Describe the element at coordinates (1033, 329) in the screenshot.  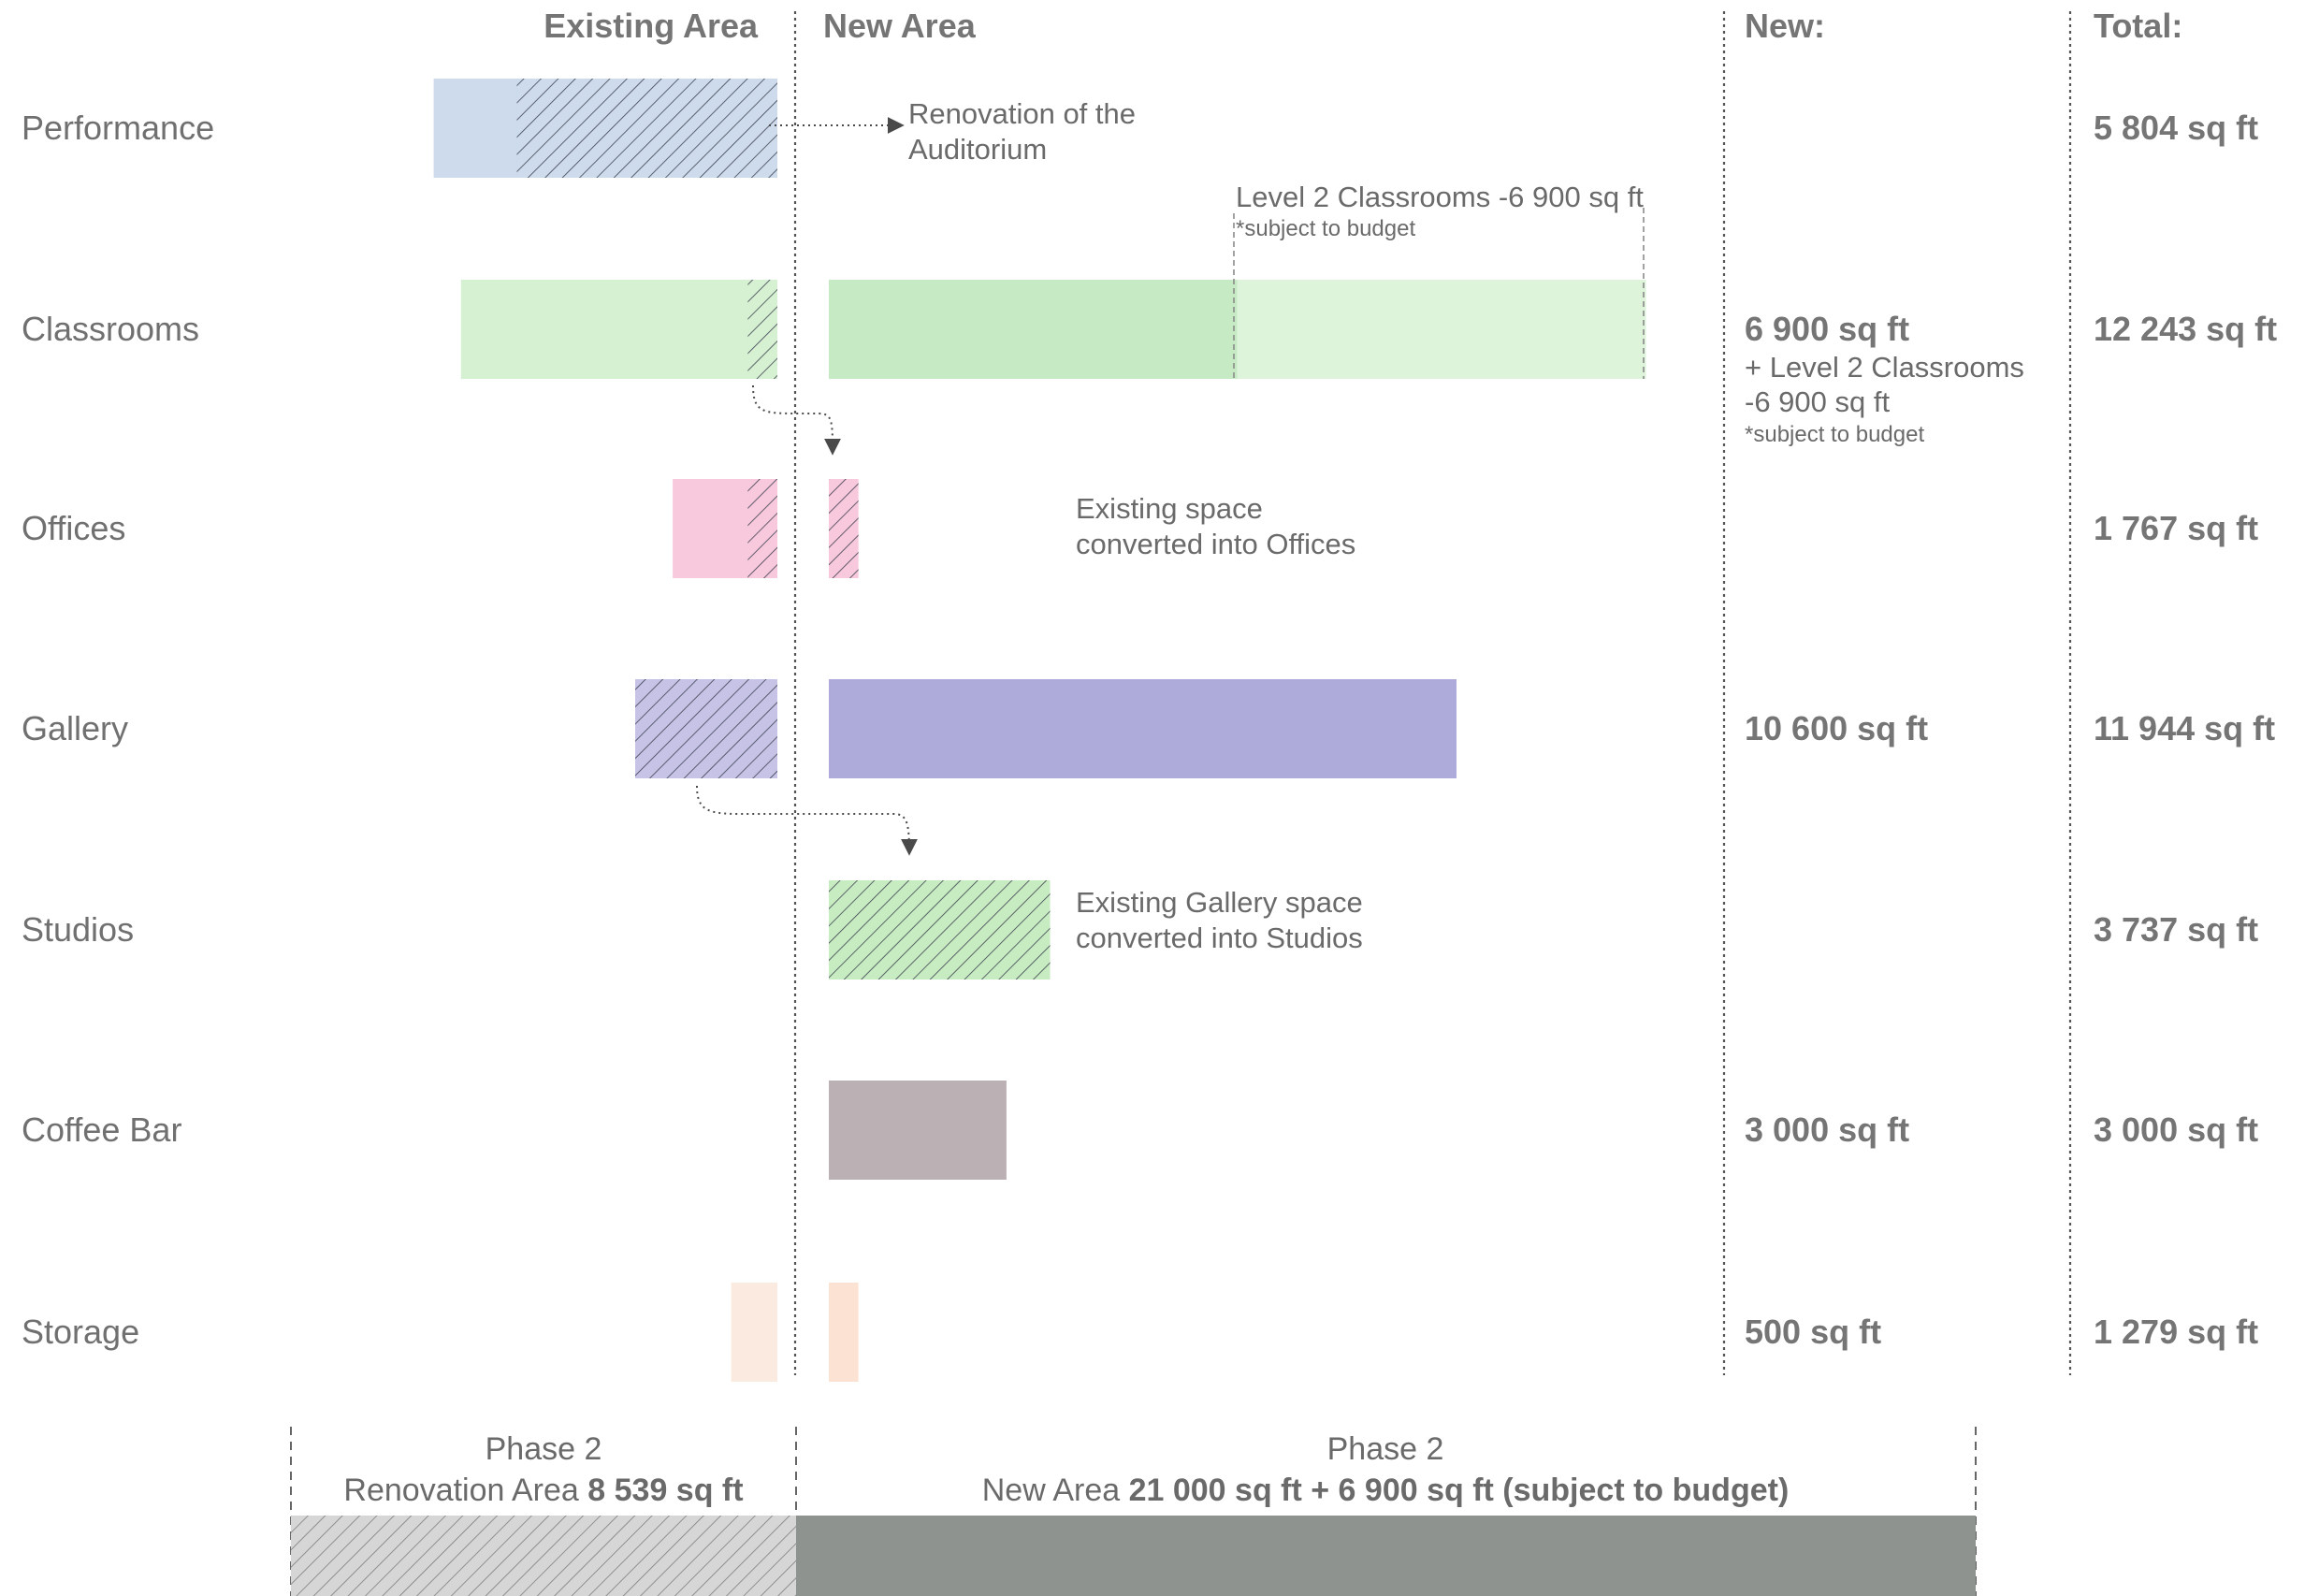
I see `new-bar-classrooms` at that location.